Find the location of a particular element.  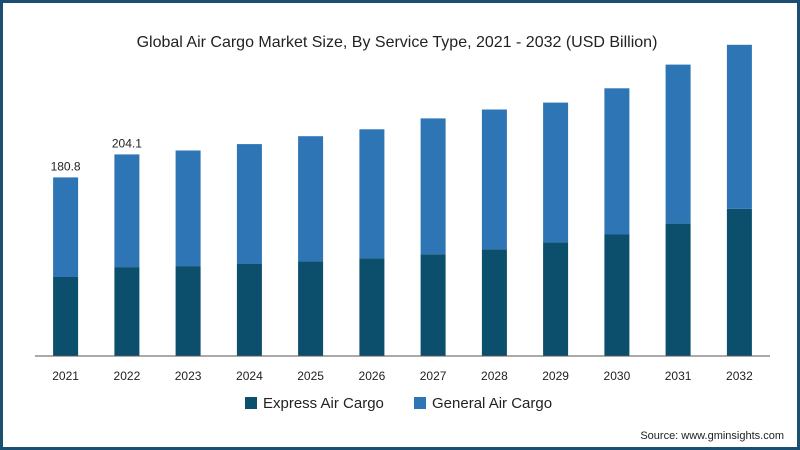

bar-express-2021 is located at coordinates (66, 316).